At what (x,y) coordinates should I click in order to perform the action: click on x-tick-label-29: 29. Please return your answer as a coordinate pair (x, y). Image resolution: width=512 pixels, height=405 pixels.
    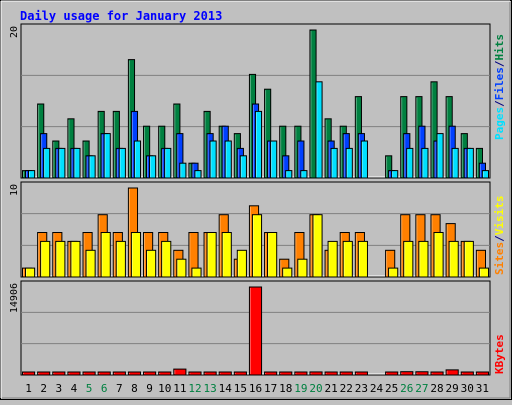
    Looking at the image, I should click on (452, 388).